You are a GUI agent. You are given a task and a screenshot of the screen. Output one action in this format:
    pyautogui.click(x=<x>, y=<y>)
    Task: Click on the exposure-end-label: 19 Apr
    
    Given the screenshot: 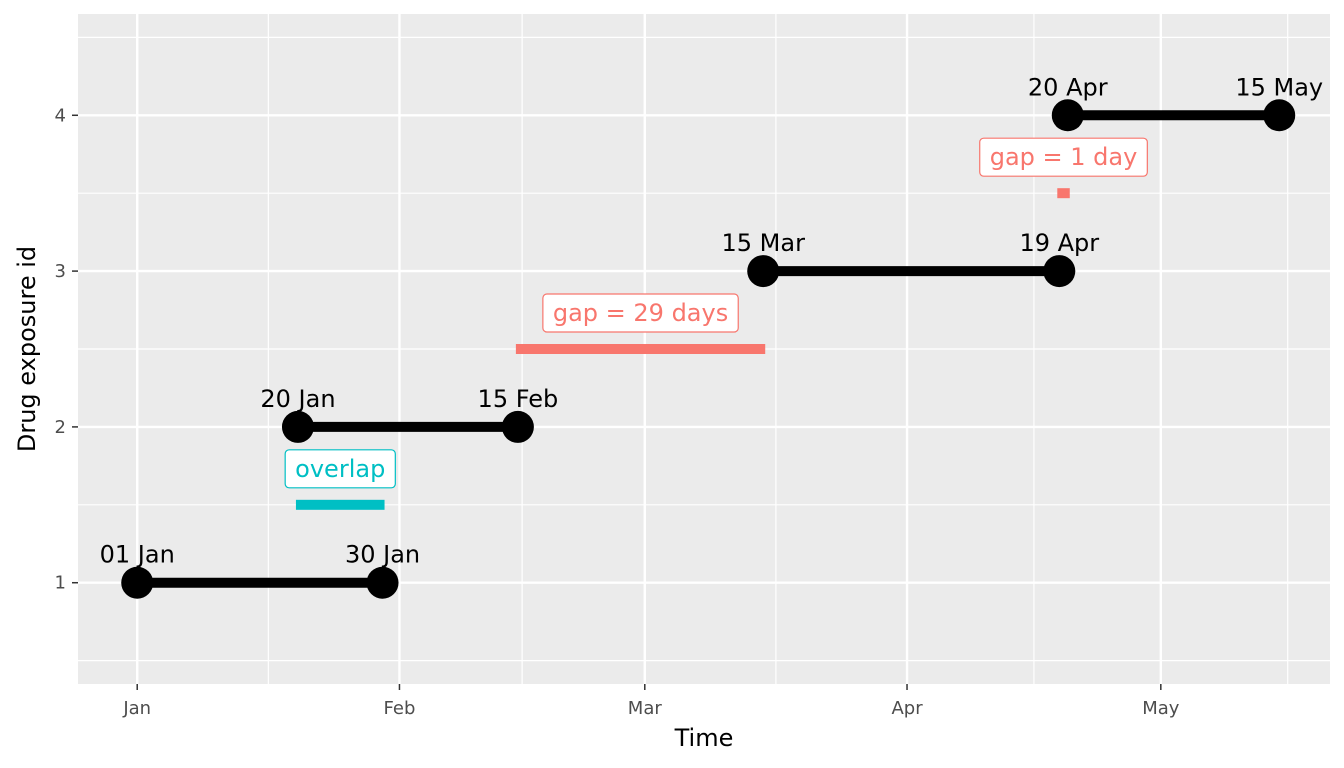 What is the action you would take?
    pyautogui.click(x=1059, y=243)
    